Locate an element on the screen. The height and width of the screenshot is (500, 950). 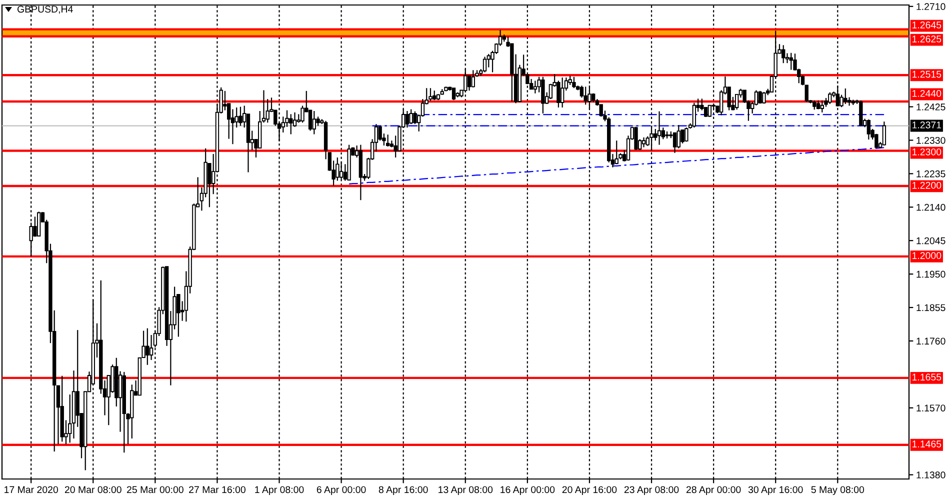
y-tick-label: 1.1570 is located at coordinates (931, 408).